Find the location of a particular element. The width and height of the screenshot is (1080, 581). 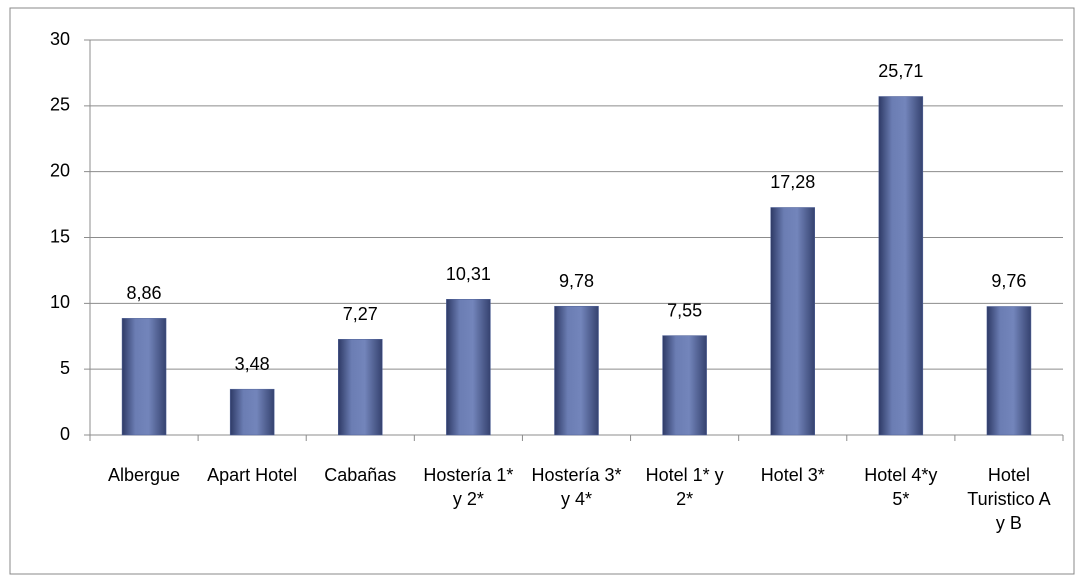

data-label: 10,31 is located at coordinates (468, 274).